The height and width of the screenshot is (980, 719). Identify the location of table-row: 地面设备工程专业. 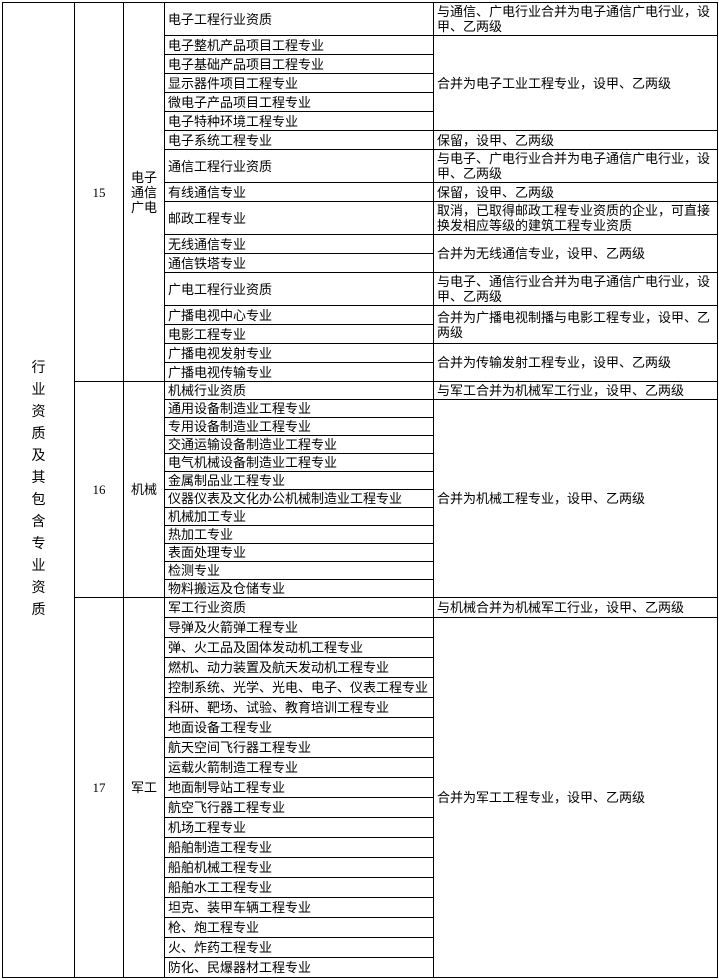
(360, 727).